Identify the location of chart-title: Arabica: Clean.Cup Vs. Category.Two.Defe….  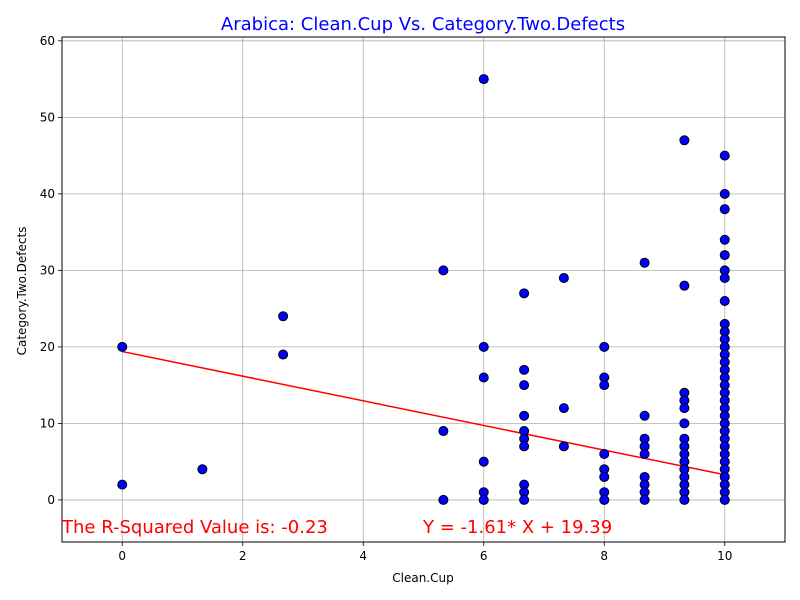
(423, 24).